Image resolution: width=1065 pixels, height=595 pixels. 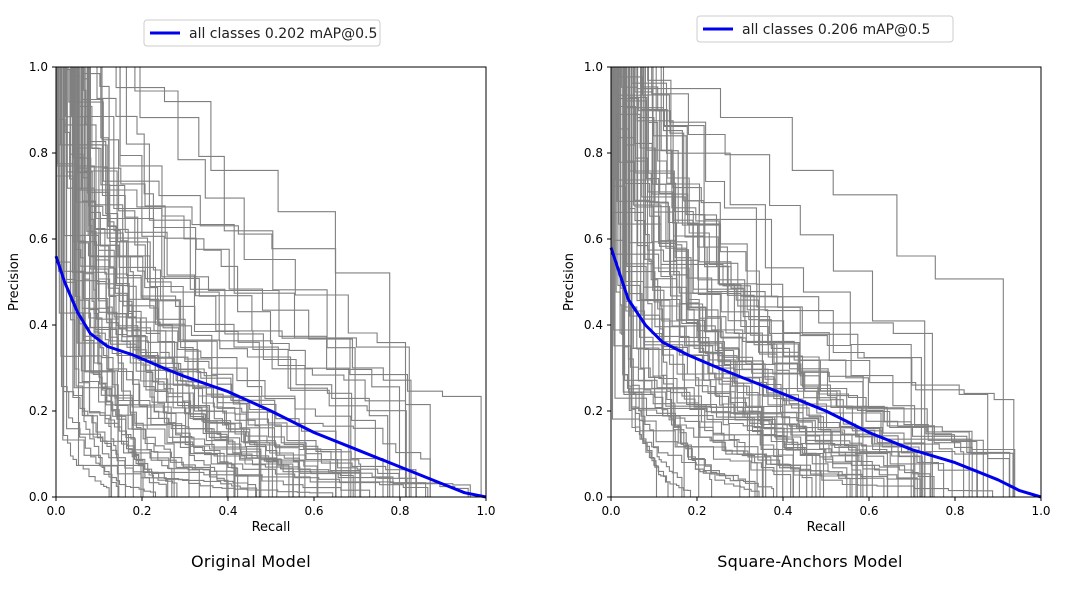 I want to click on x-axis-ticks: 0.0 0.2 0.4 0.6 0.8 1.0, so click(x=271, y=507).